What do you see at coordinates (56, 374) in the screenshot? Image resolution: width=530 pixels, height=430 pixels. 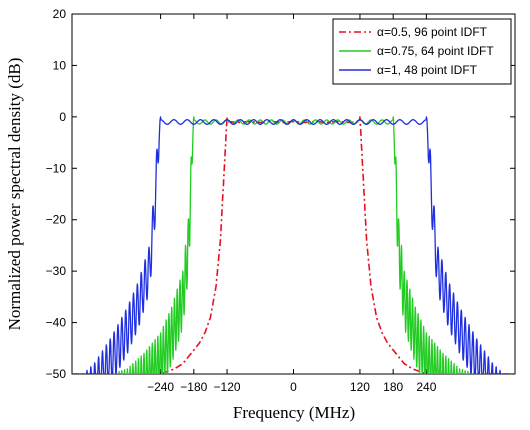 I see `y-tick-label: −50` at bounding box center [56, 374].